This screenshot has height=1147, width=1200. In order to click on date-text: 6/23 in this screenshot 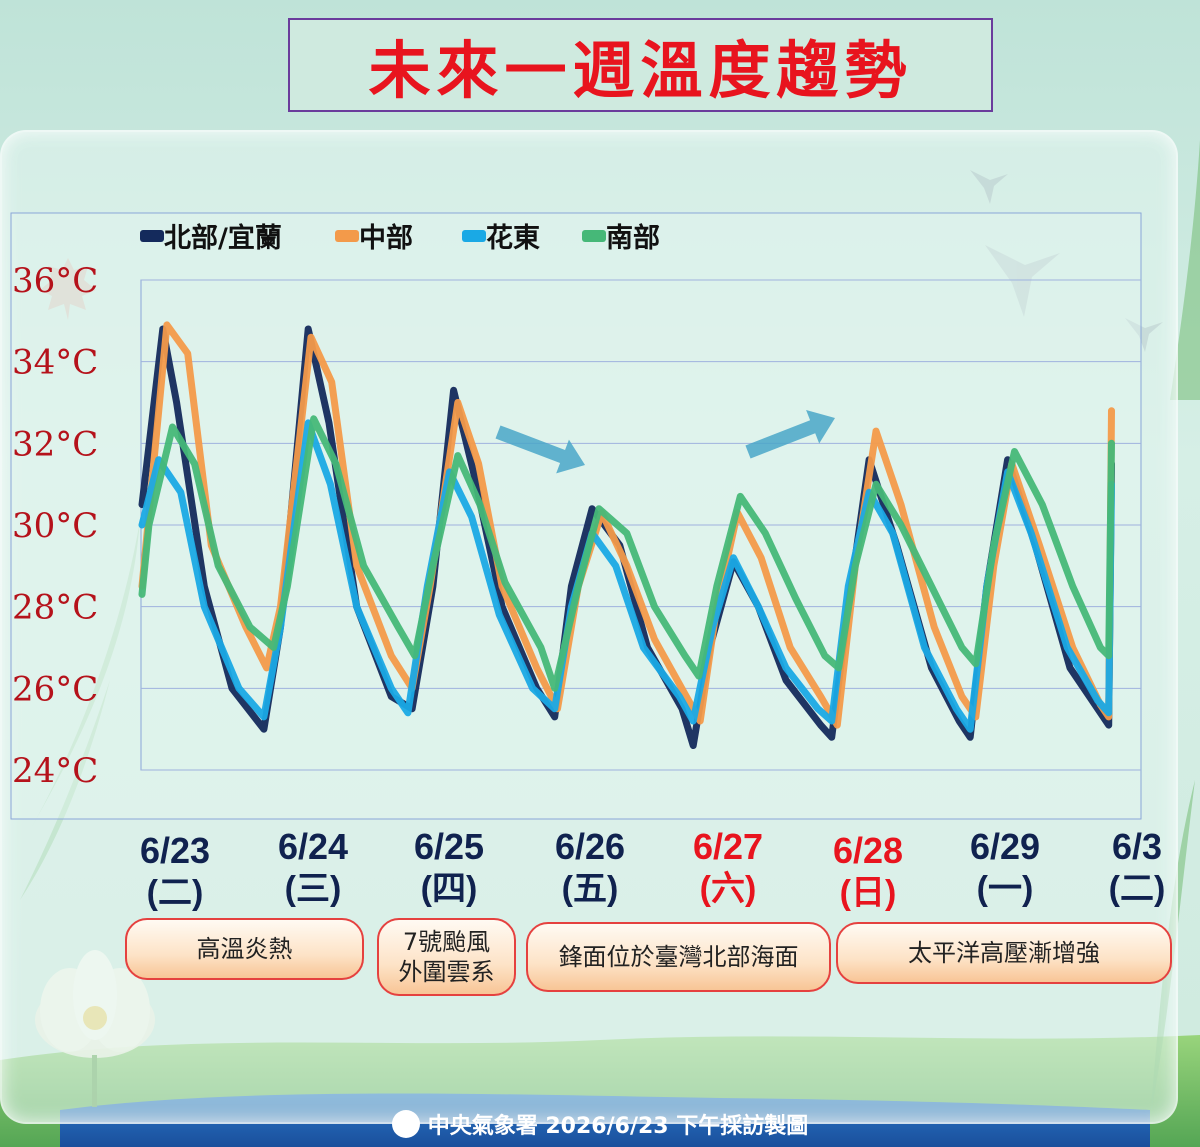, I will do `click(175, 850)`.